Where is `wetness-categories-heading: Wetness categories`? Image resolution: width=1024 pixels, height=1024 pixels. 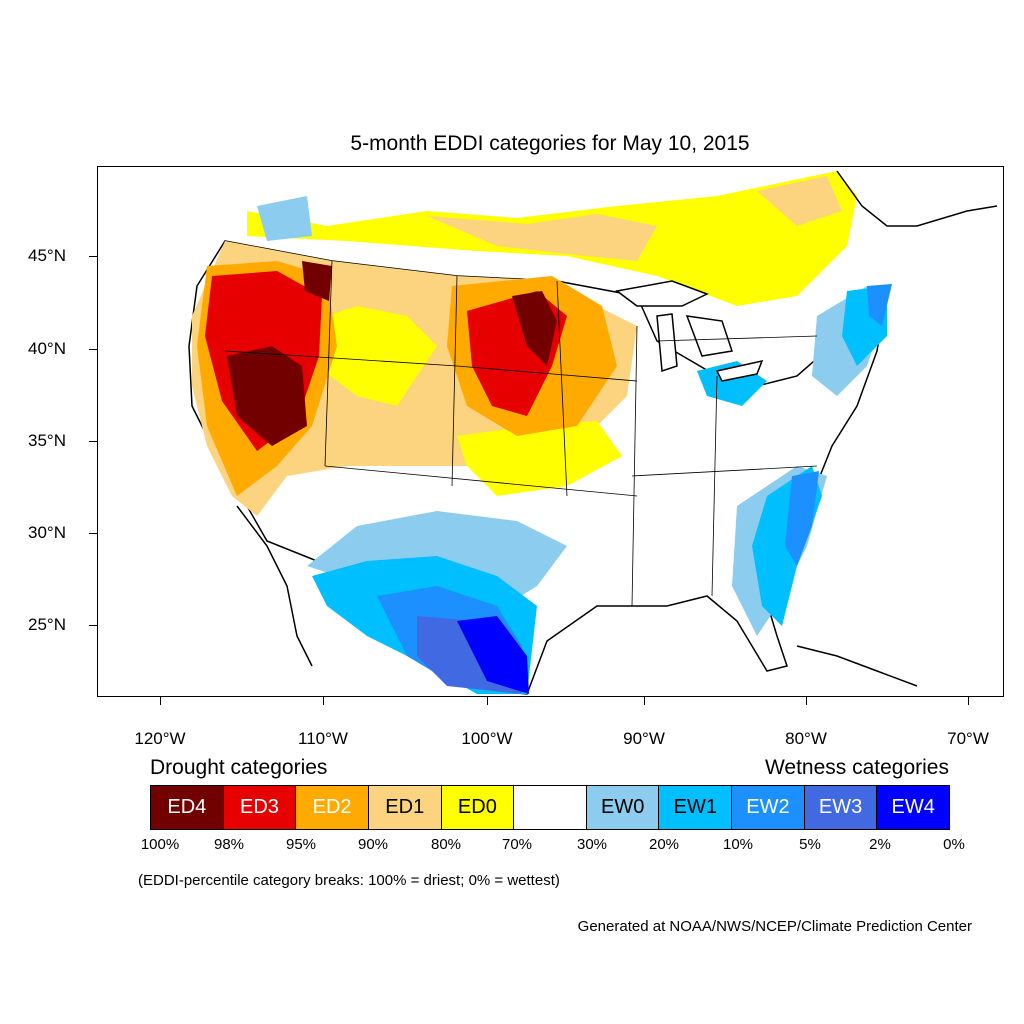
wetness-categories-heading: Wetness categories is located at coordinates (856, 767).